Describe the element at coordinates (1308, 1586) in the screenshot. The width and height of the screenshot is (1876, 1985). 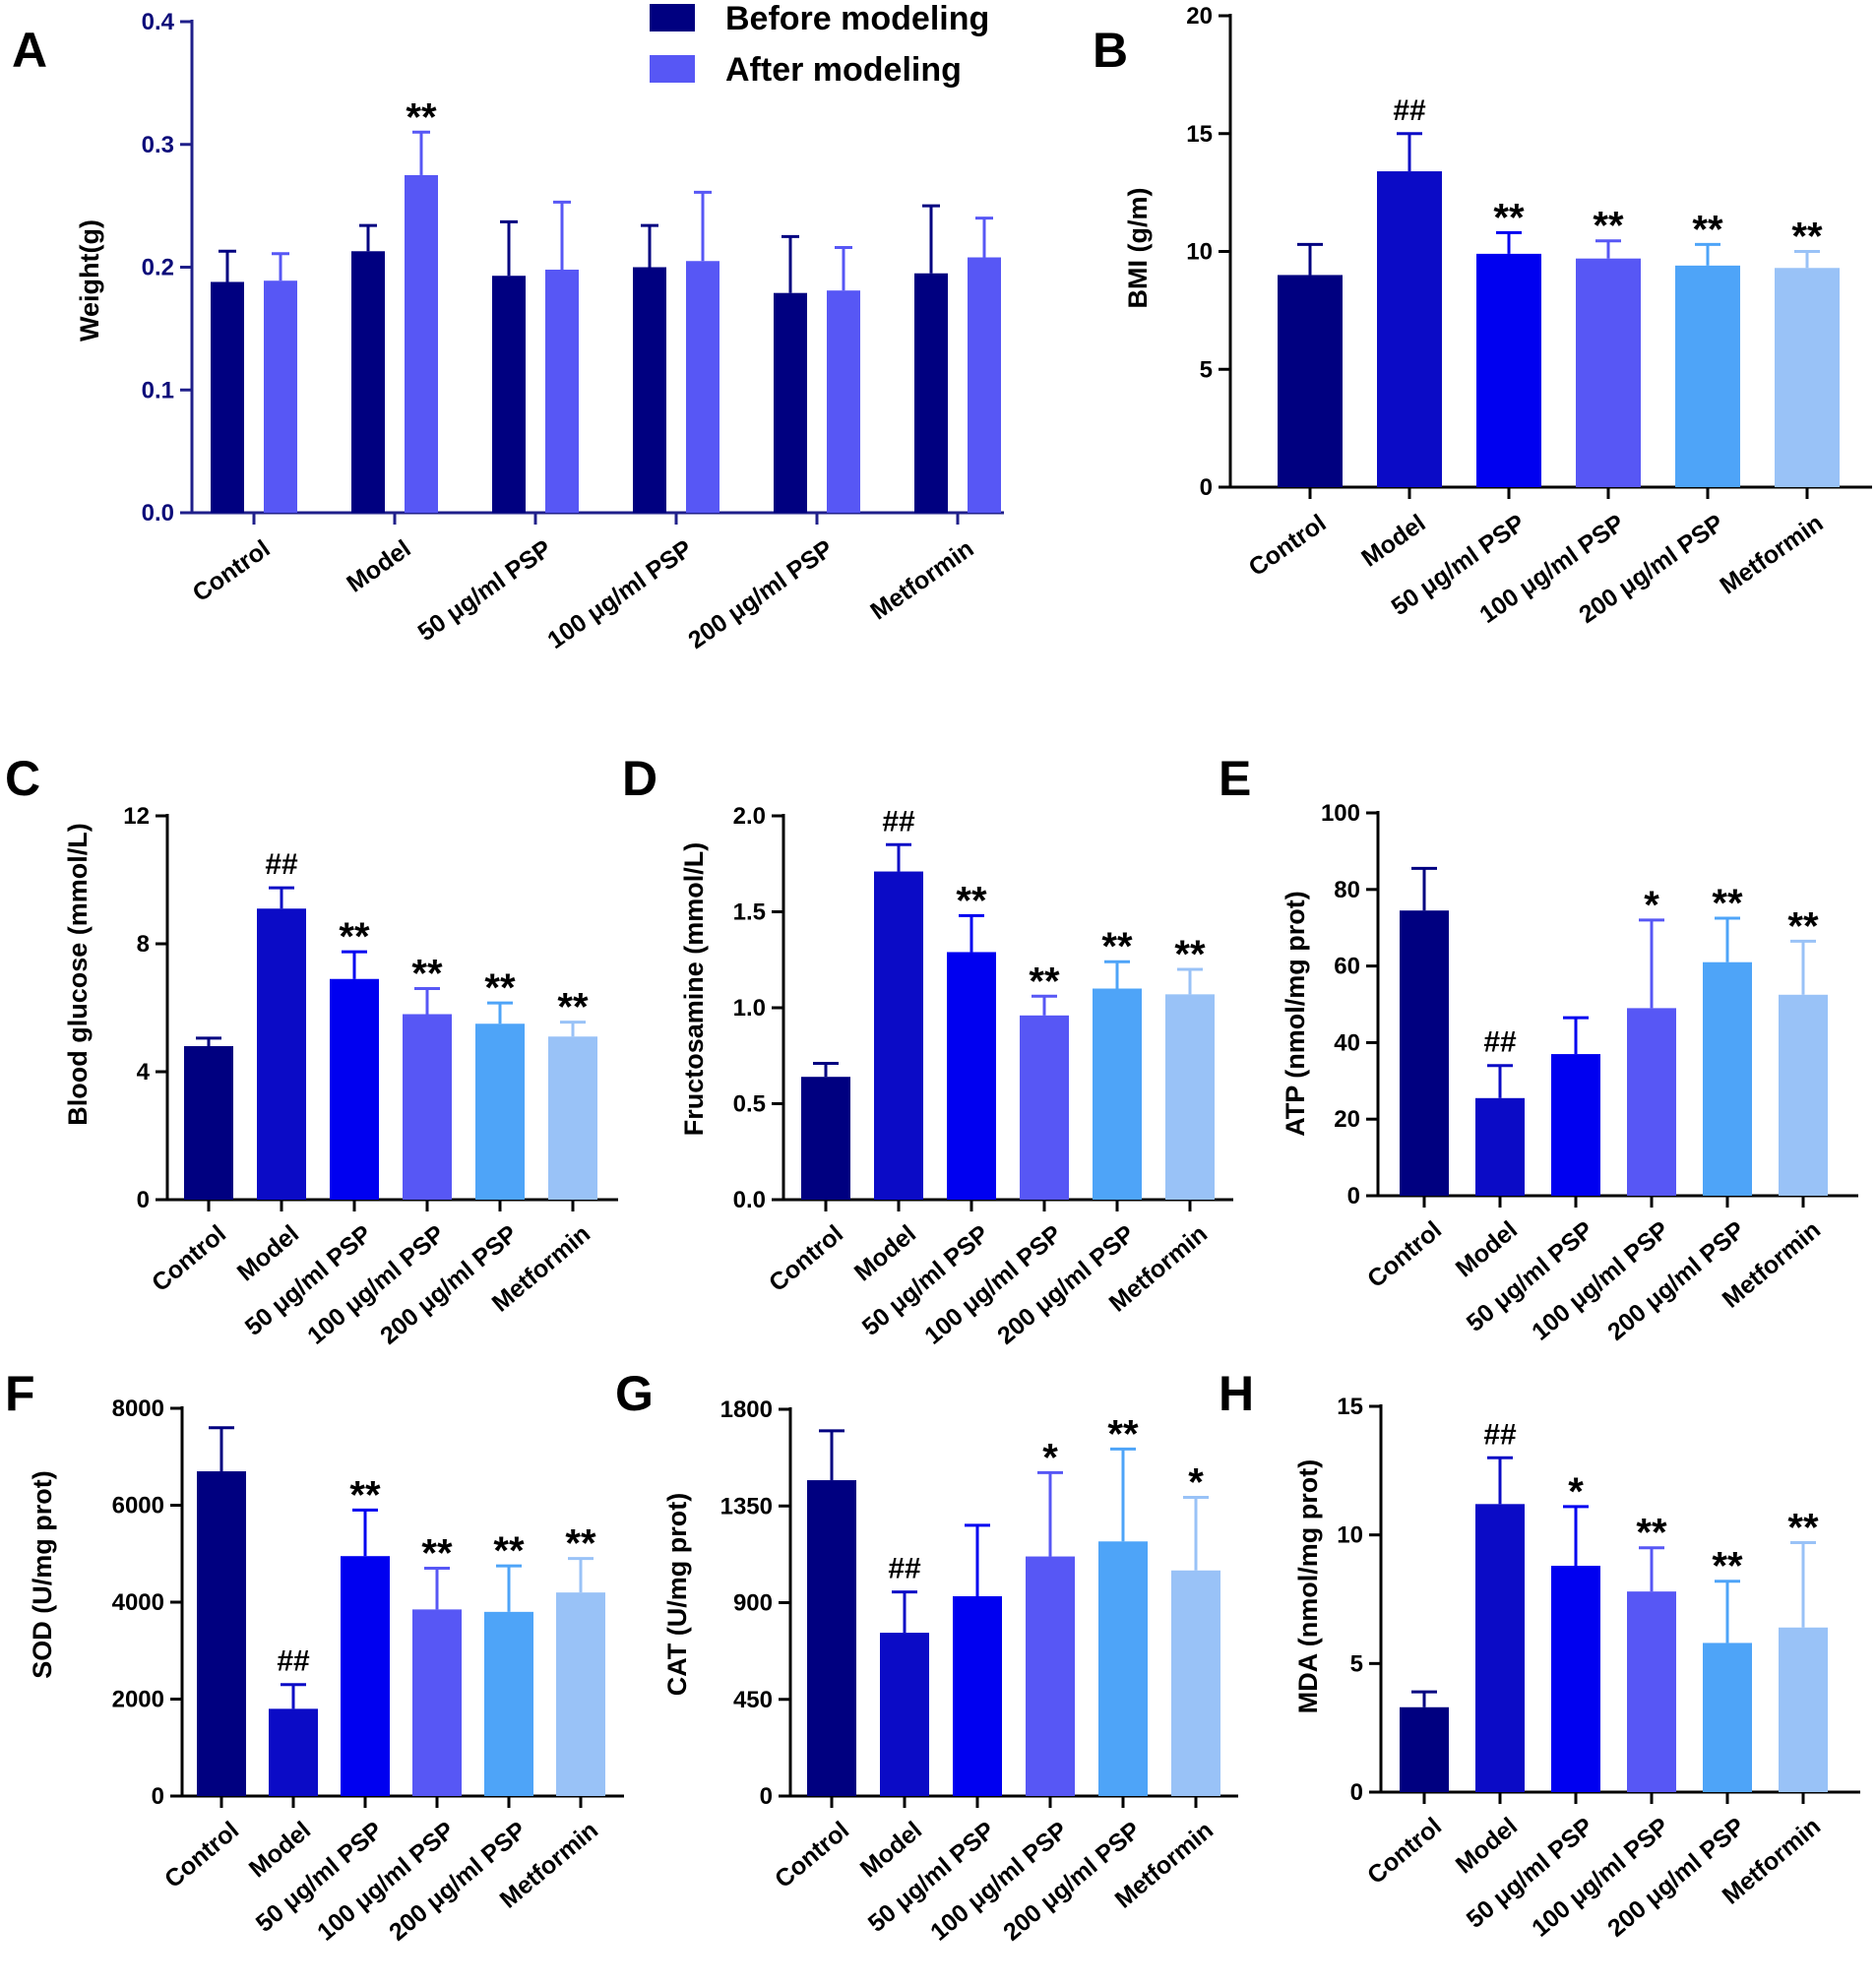
I see `y-axis-title-h: MDA (nmol/mg prot)` at that location.